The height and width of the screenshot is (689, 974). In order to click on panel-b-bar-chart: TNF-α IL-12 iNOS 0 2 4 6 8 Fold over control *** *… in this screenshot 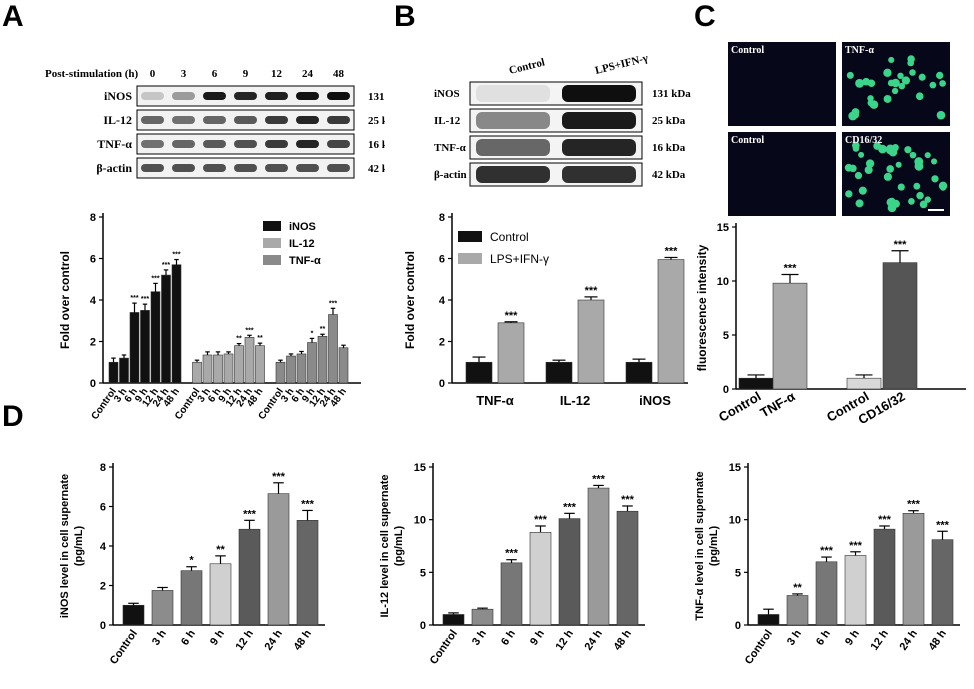, I will do `click(545, 310)`.